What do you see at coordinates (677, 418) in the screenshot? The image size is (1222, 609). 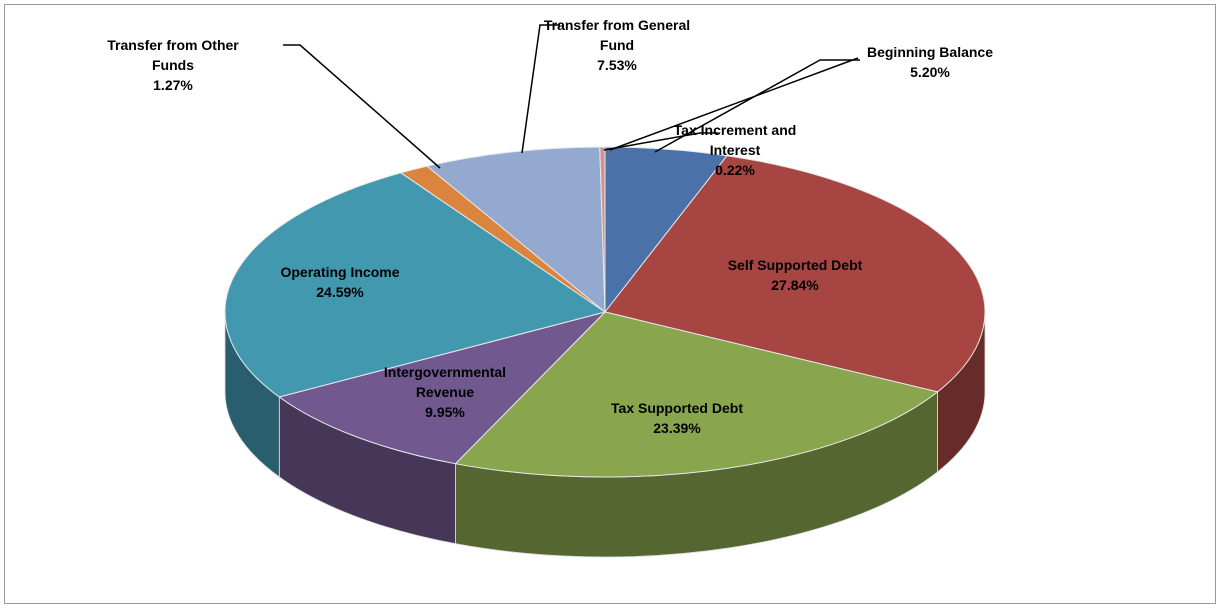 I see `data-label: Tax Supported Debt 23.39%` at bounding box center [677, 418].